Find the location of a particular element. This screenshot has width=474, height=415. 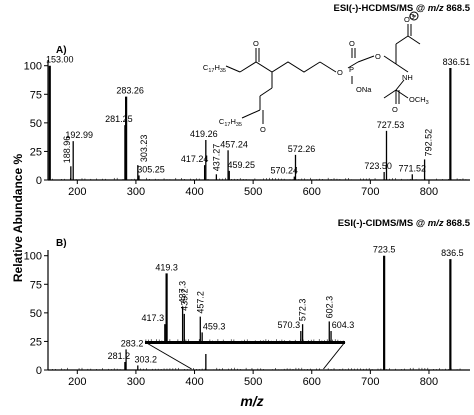

peak-label: 771.52 is located at coordinates (413, 168).